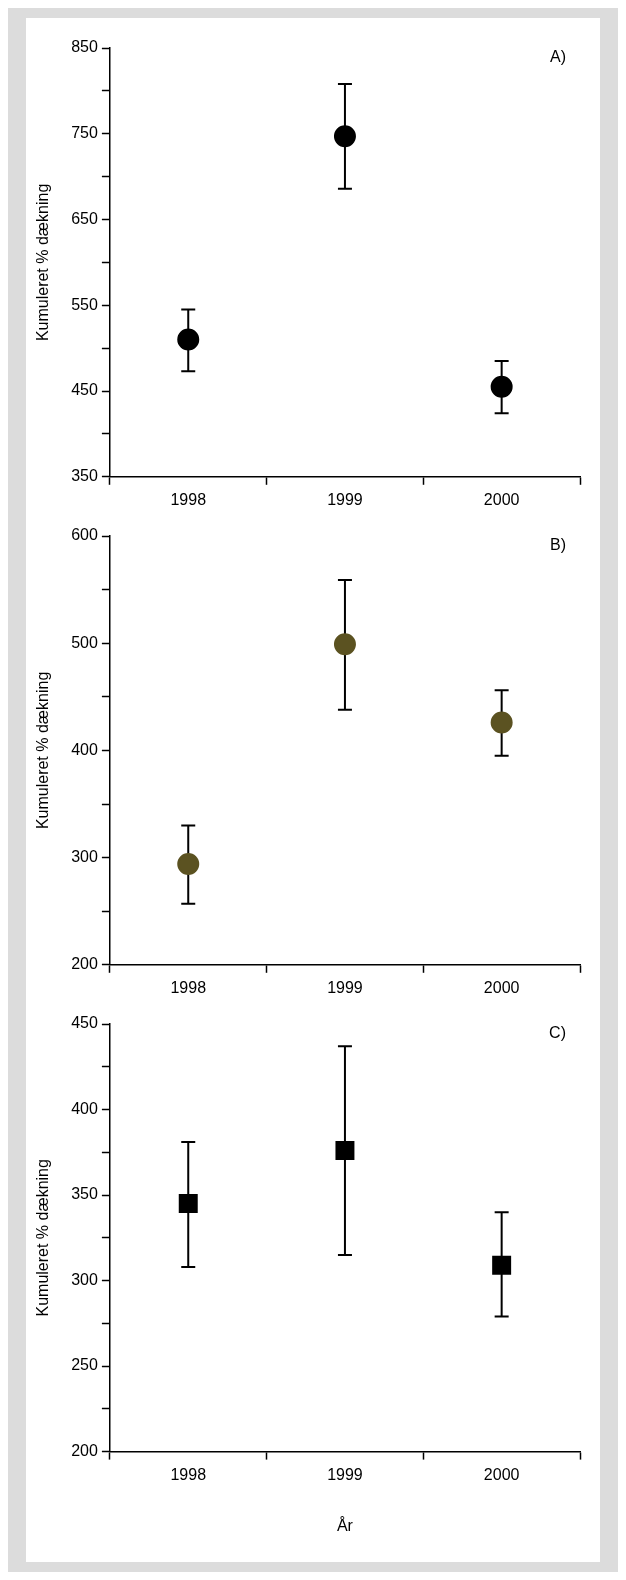 The width and height of the screenshot is (626, 1580). I want to click on y-tick-label: 600, so click(84, 535).